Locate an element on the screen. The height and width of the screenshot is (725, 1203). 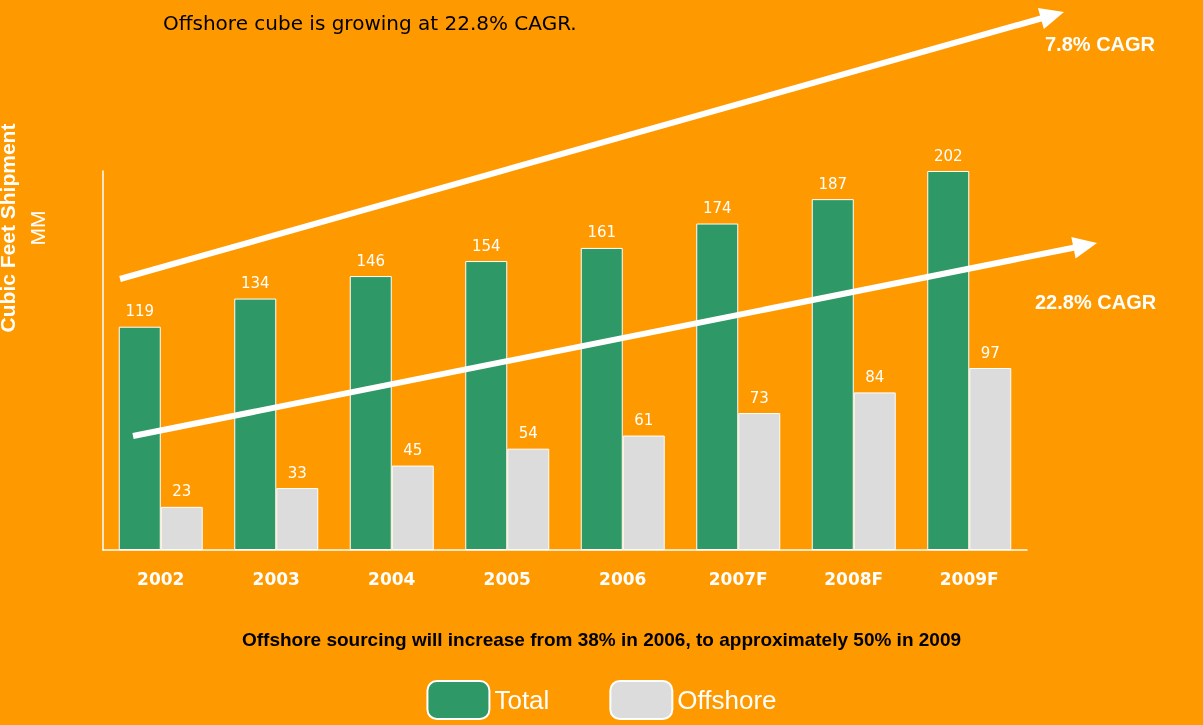
x-tick-label: 2002 is located at coordinates (161, 578).